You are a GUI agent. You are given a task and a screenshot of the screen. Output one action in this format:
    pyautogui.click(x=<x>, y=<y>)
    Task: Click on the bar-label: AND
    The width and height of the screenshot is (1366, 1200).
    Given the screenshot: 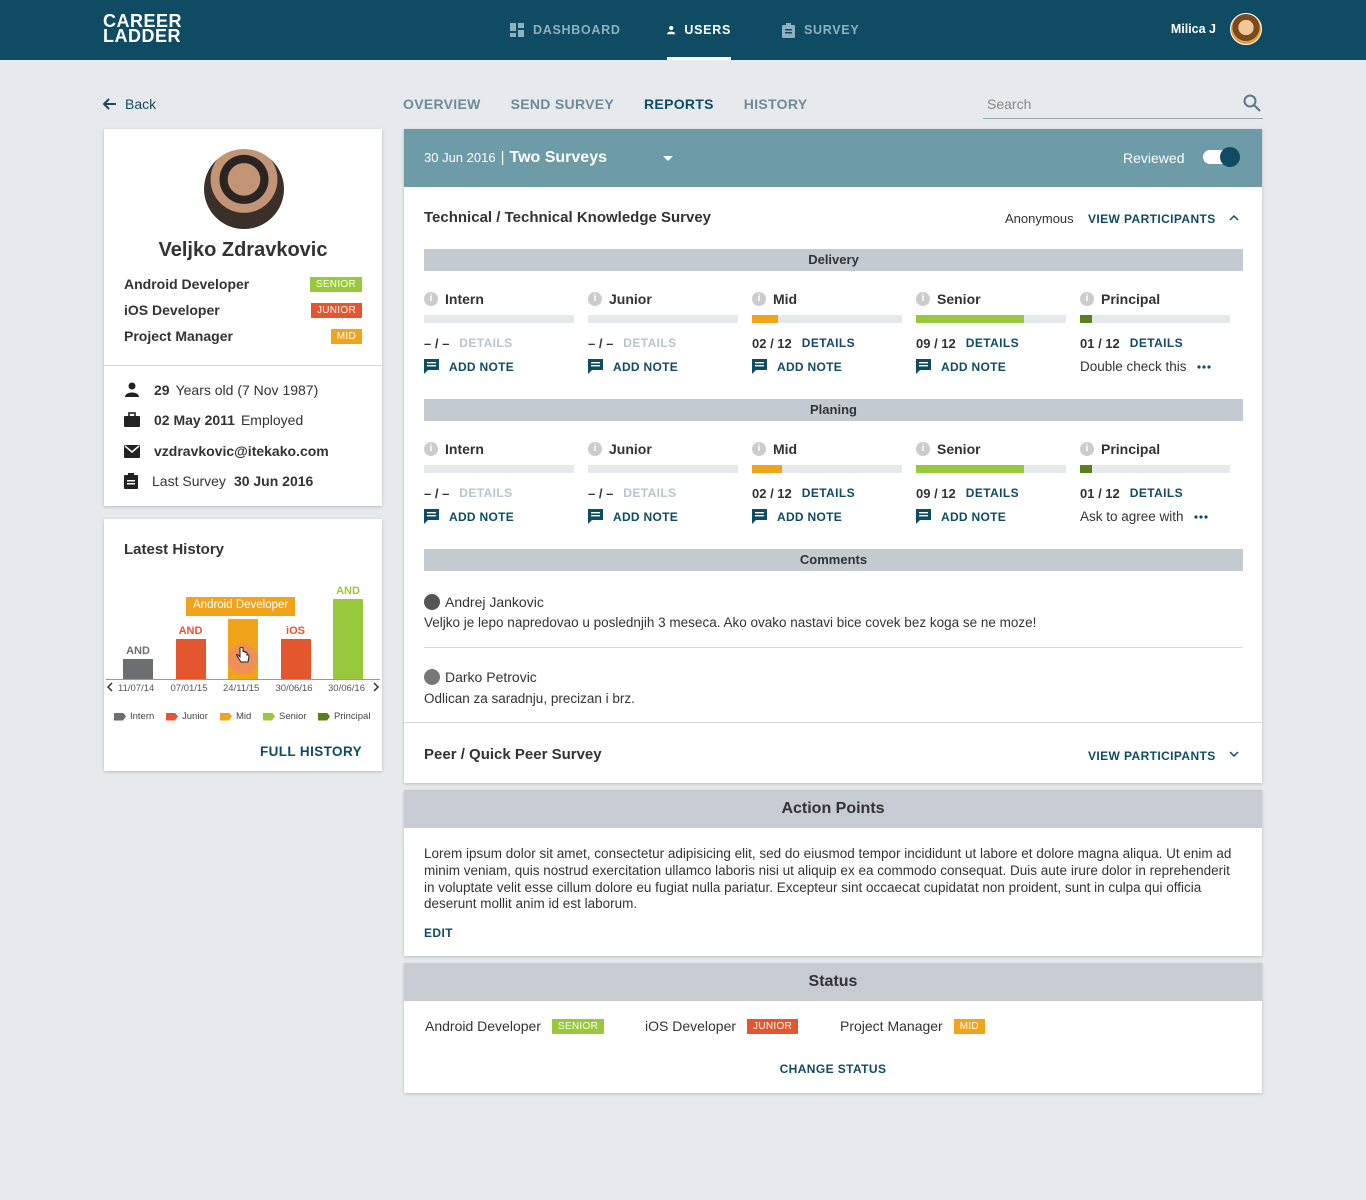 What is the action you would take?
    pyautogui.click(x=138, y=651)
    